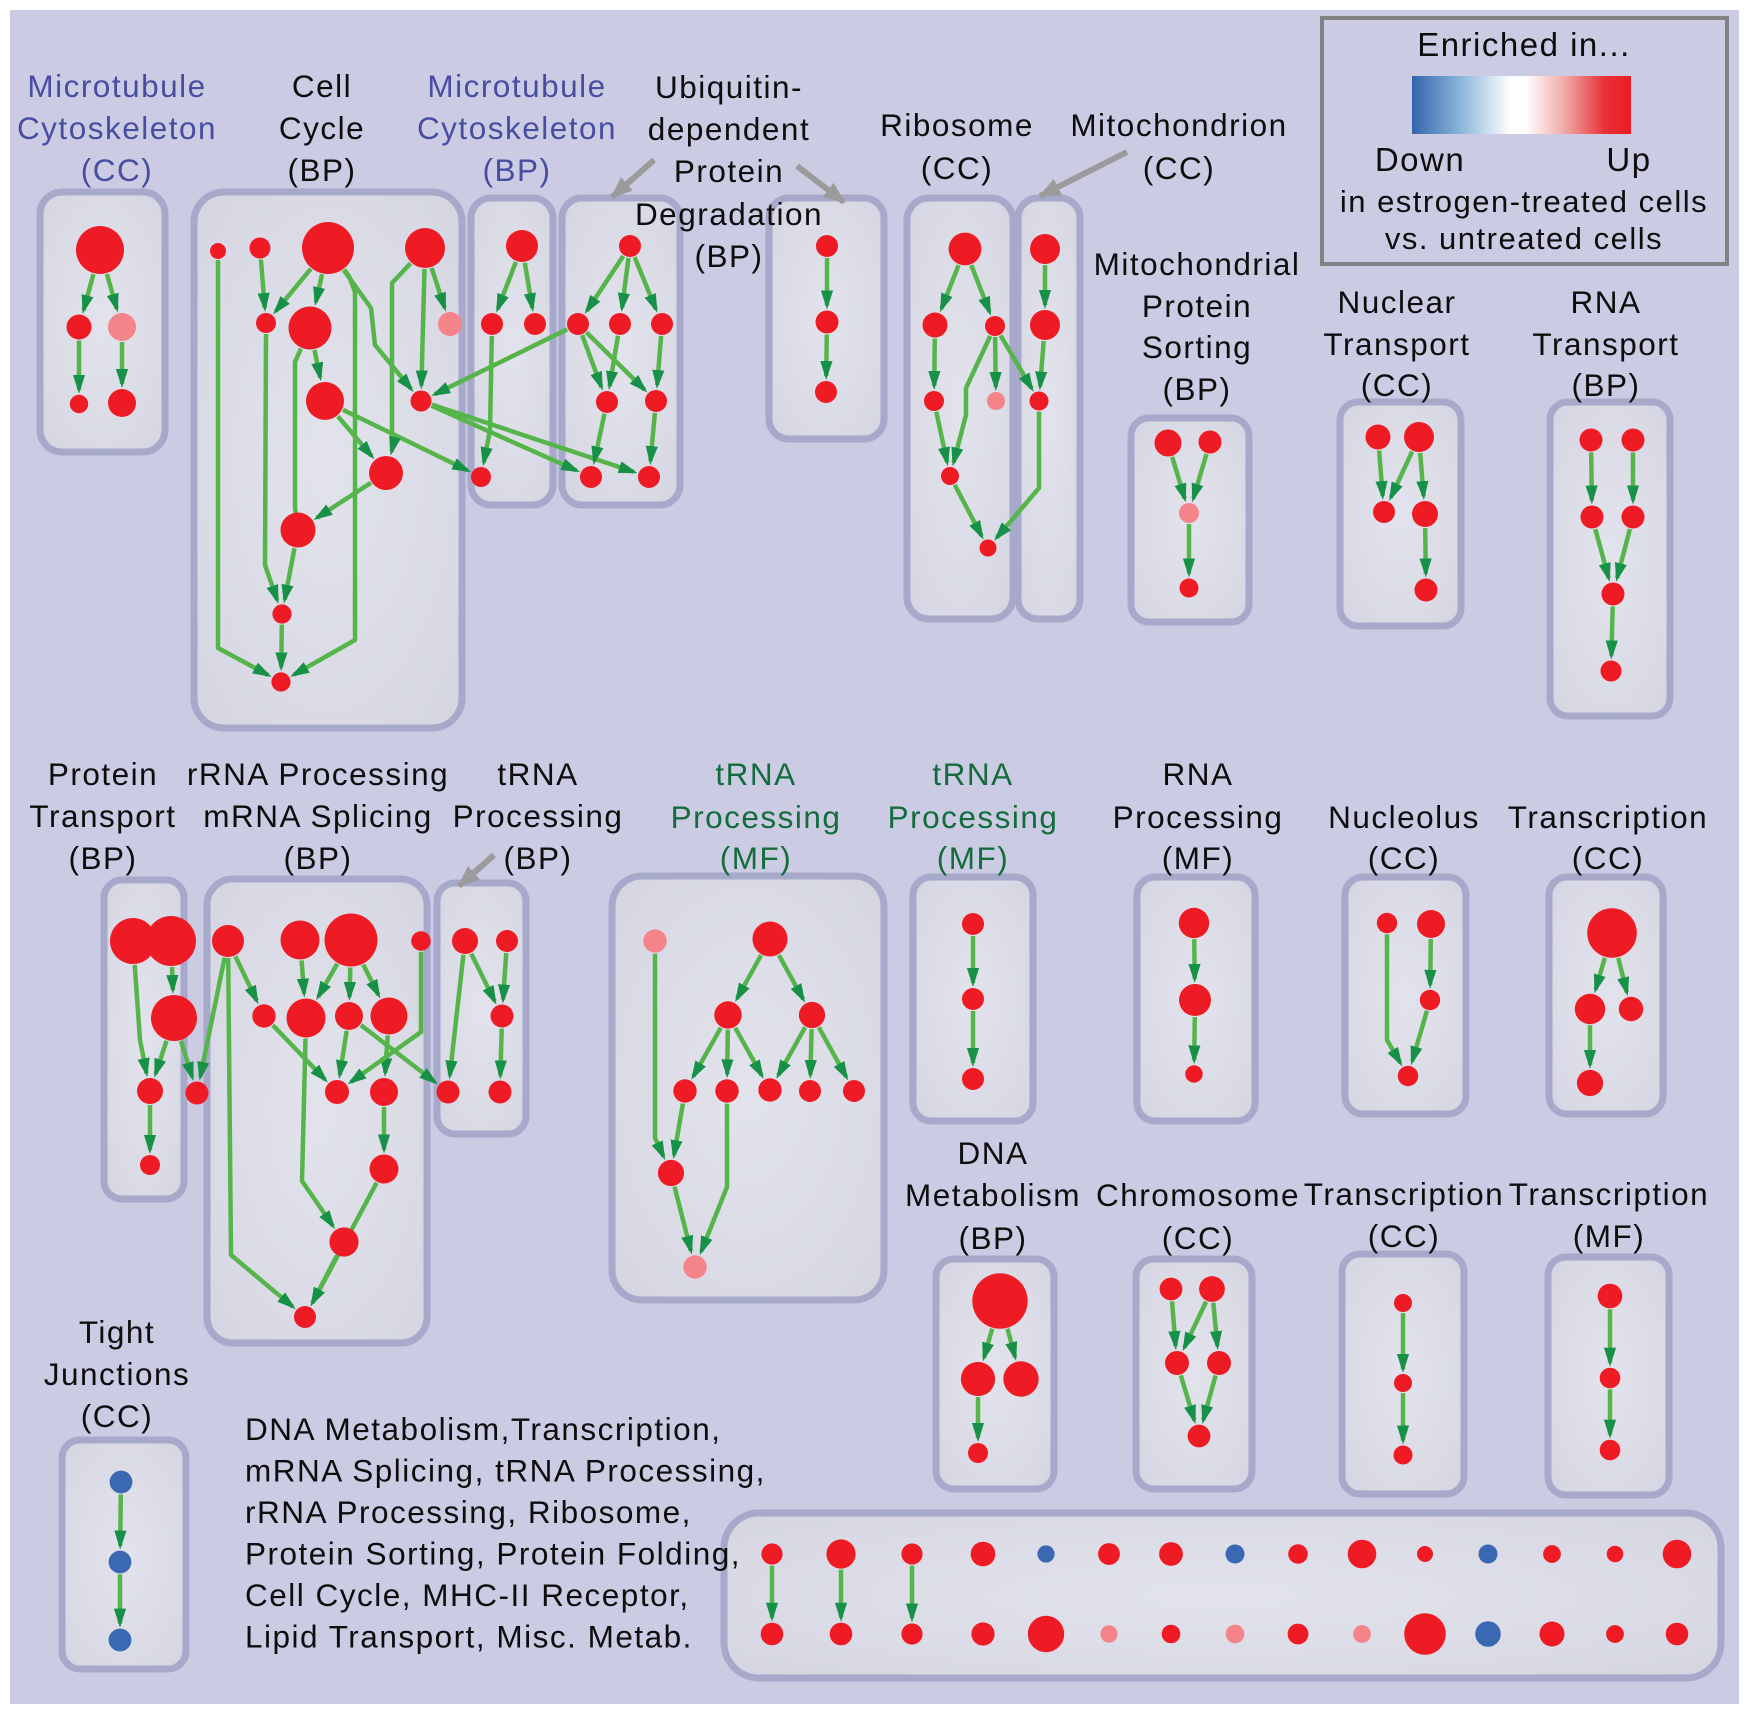 Image resolution: width=1750 pixels, height=1715 pixels. What do you see at coordinates (729, 214) in the screenshot?
I see `svg-text: Degradation` at bounding box center [729, 214].